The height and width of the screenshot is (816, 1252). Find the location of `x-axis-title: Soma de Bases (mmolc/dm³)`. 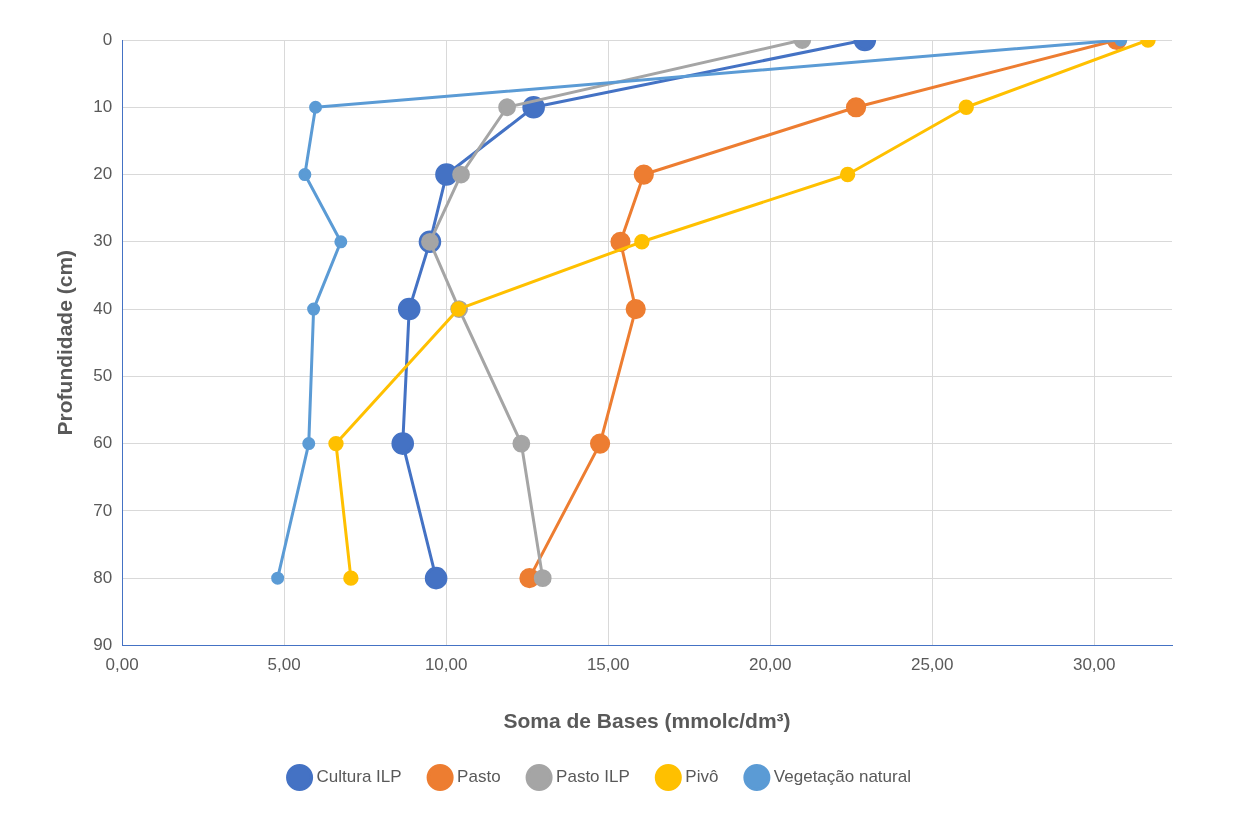

x-axis-title: Soma de Bases (mmolc/dm³) is located at coordinates (647, 721).